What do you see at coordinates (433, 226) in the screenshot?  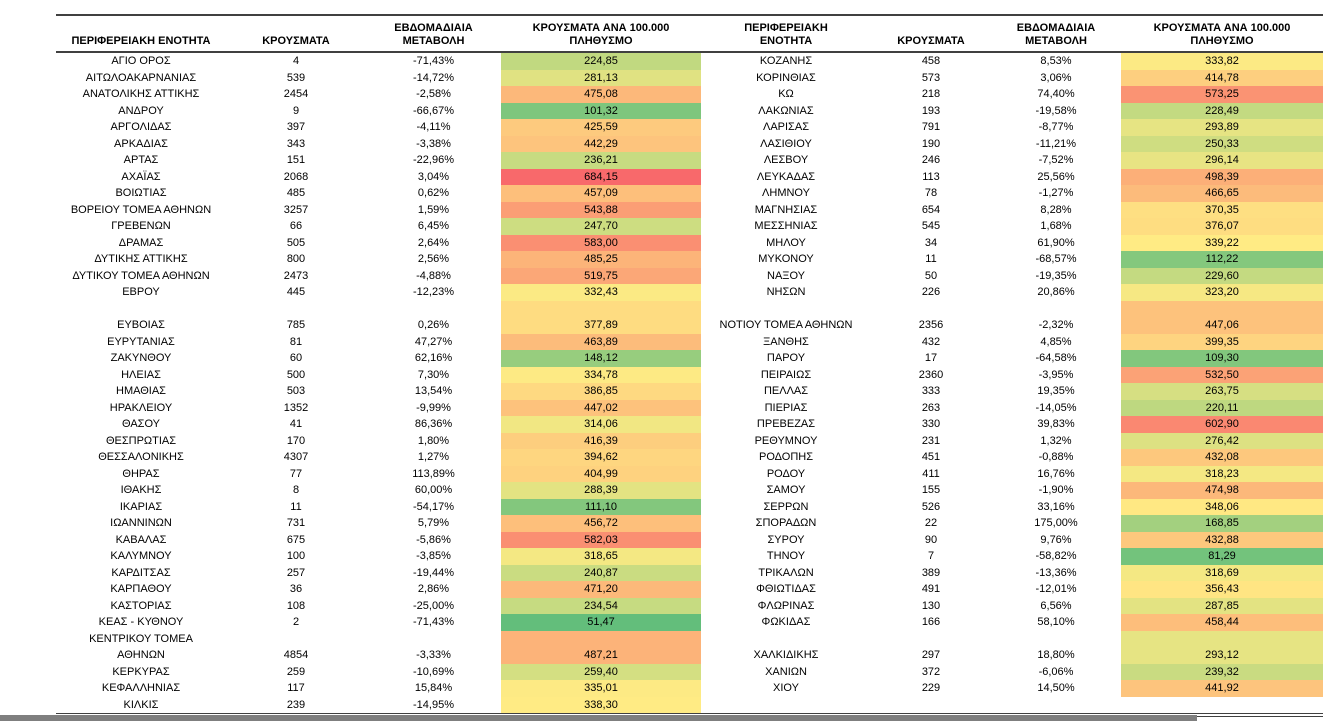 I see `change-cell: 6,45%` at bounding box center [433, 226].